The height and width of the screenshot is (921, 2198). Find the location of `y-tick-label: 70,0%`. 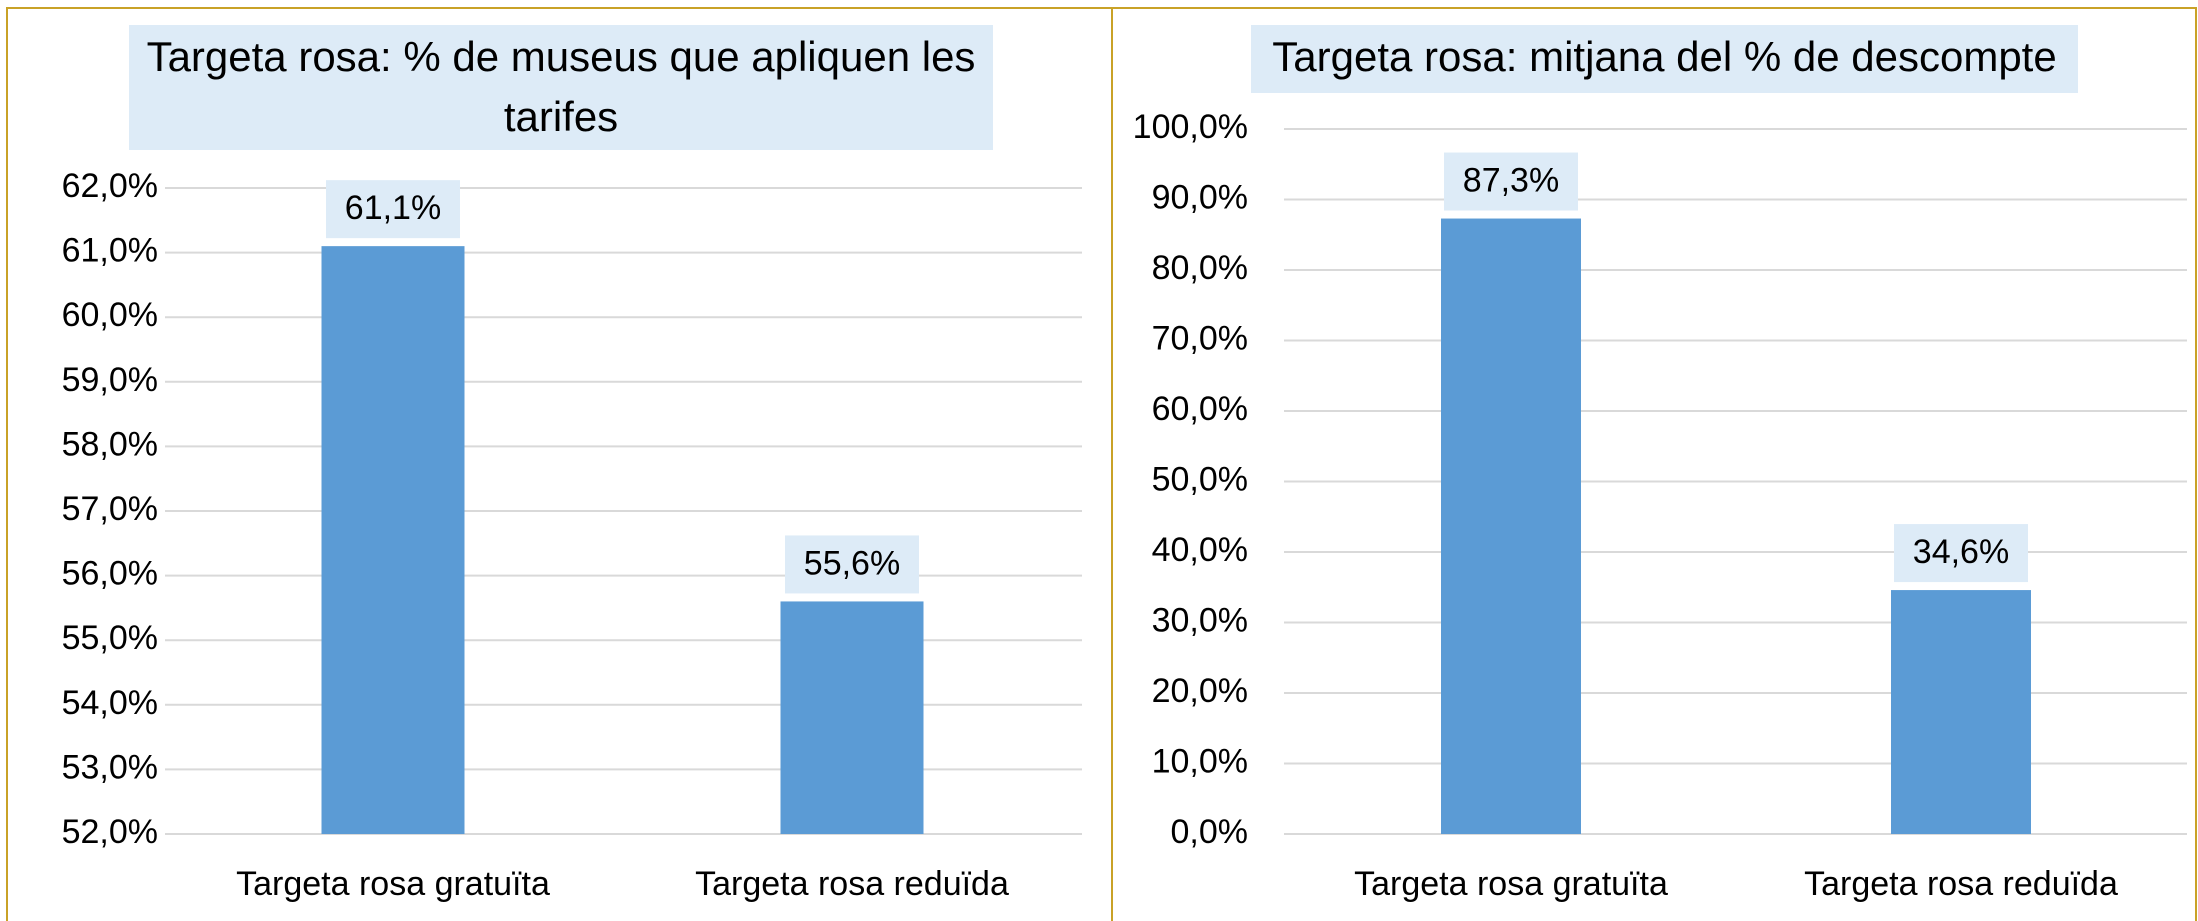

y-tick-label: 70,0% is located at coordinates (1200, 338).